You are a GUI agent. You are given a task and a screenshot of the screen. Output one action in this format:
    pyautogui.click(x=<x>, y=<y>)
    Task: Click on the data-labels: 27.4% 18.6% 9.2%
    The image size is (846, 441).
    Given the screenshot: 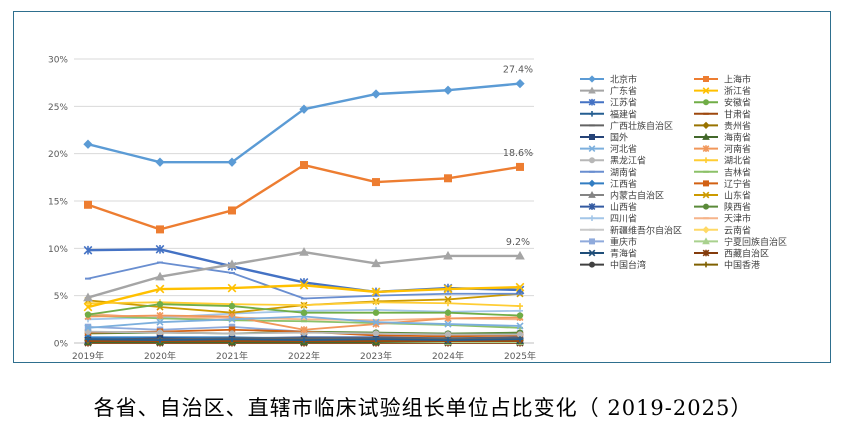 What is the action you would take?
    pyautogui.click(x=518, y=156)
    